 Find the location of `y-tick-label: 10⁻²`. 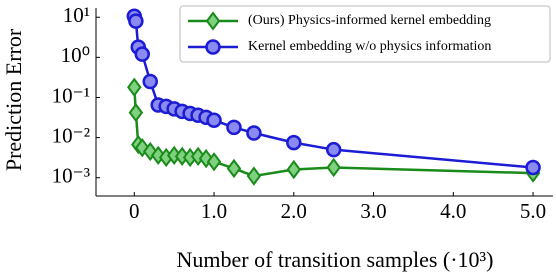

y-tick-label: 10⁻² is located at coordinates (71, 135).